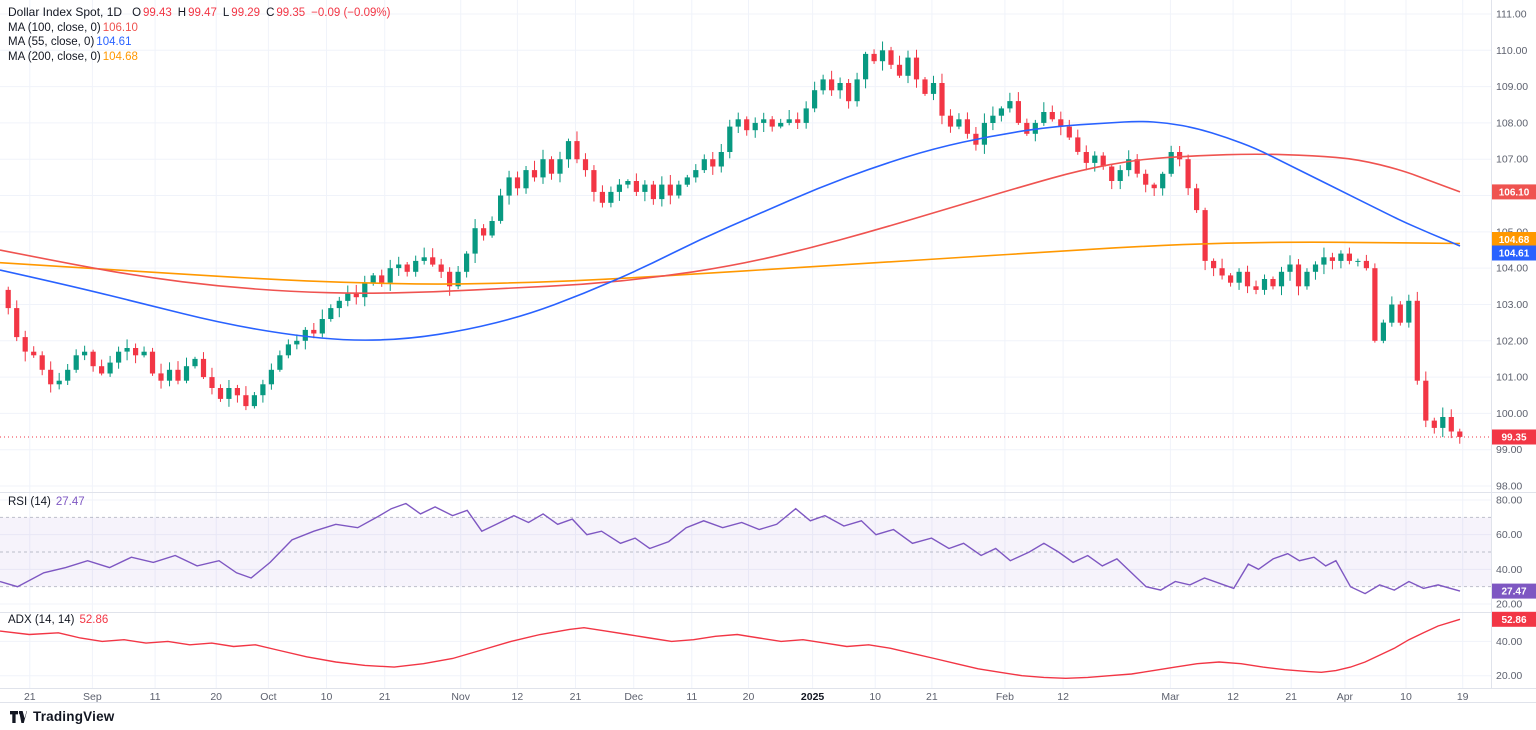  What do you see at coordinates (74, 716) in the screenshot?
I see `tradingview-brand: TradingView` at bounding box center [74, 716].